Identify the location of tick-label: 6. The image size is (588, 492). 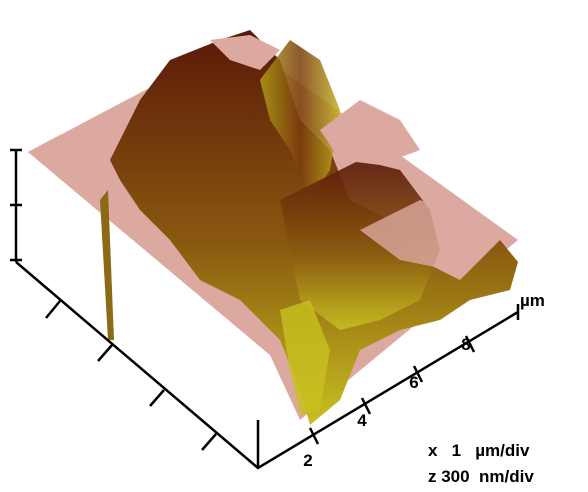
(413, 382).